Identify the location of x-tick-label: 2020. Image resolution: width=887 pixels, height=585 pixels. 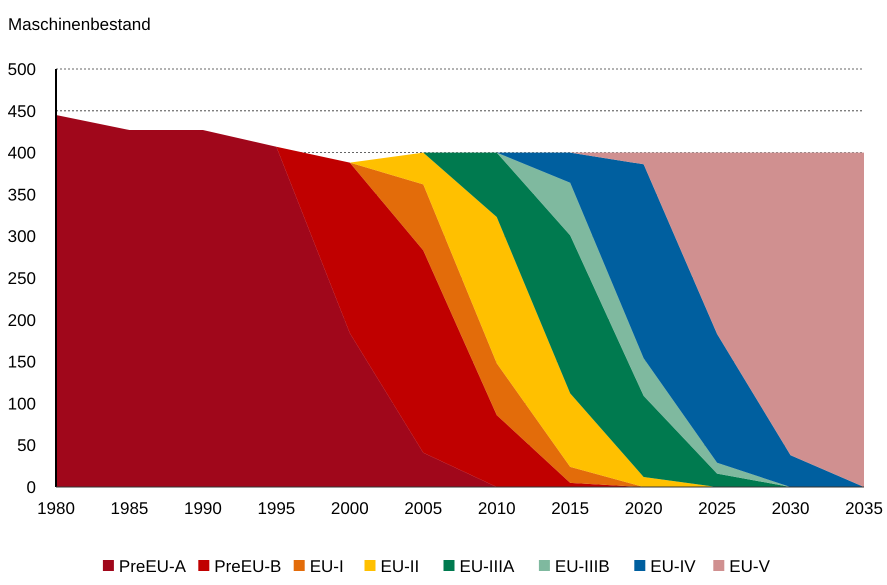
(643, 508).